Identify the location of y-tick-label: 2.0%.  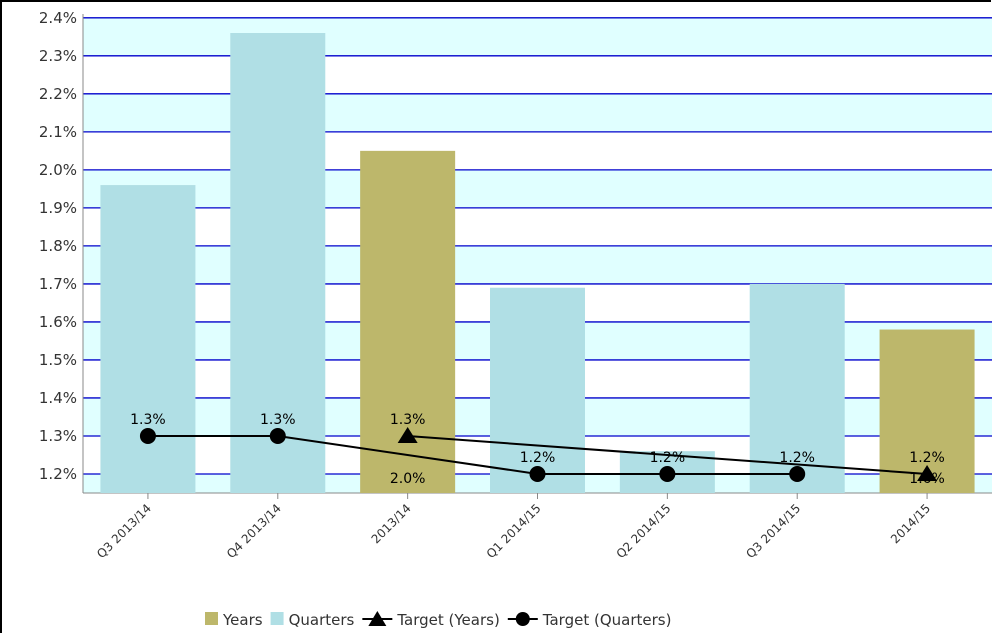
(58, 170).